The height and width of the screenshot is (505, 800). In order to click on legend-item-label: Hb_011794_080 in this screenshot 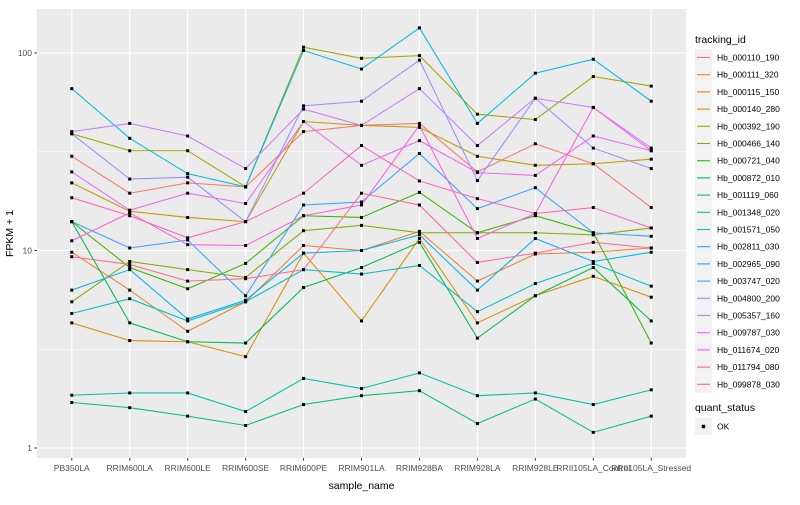, I will do `click(748, 367)`.